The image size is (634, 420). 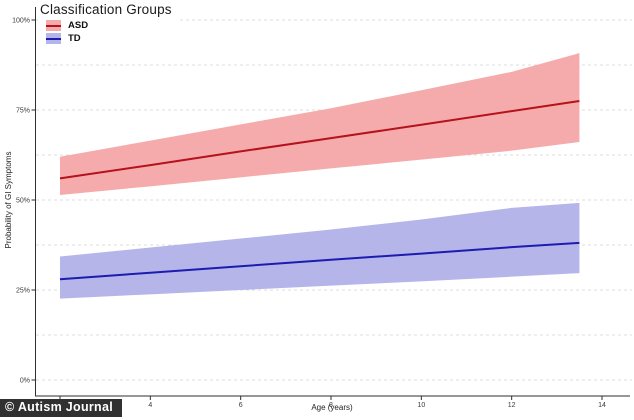 What do you see at coordinates (25, 381) in the screenshot?
I see `y-tick-label: 0%` at bounding box center [25, 381].